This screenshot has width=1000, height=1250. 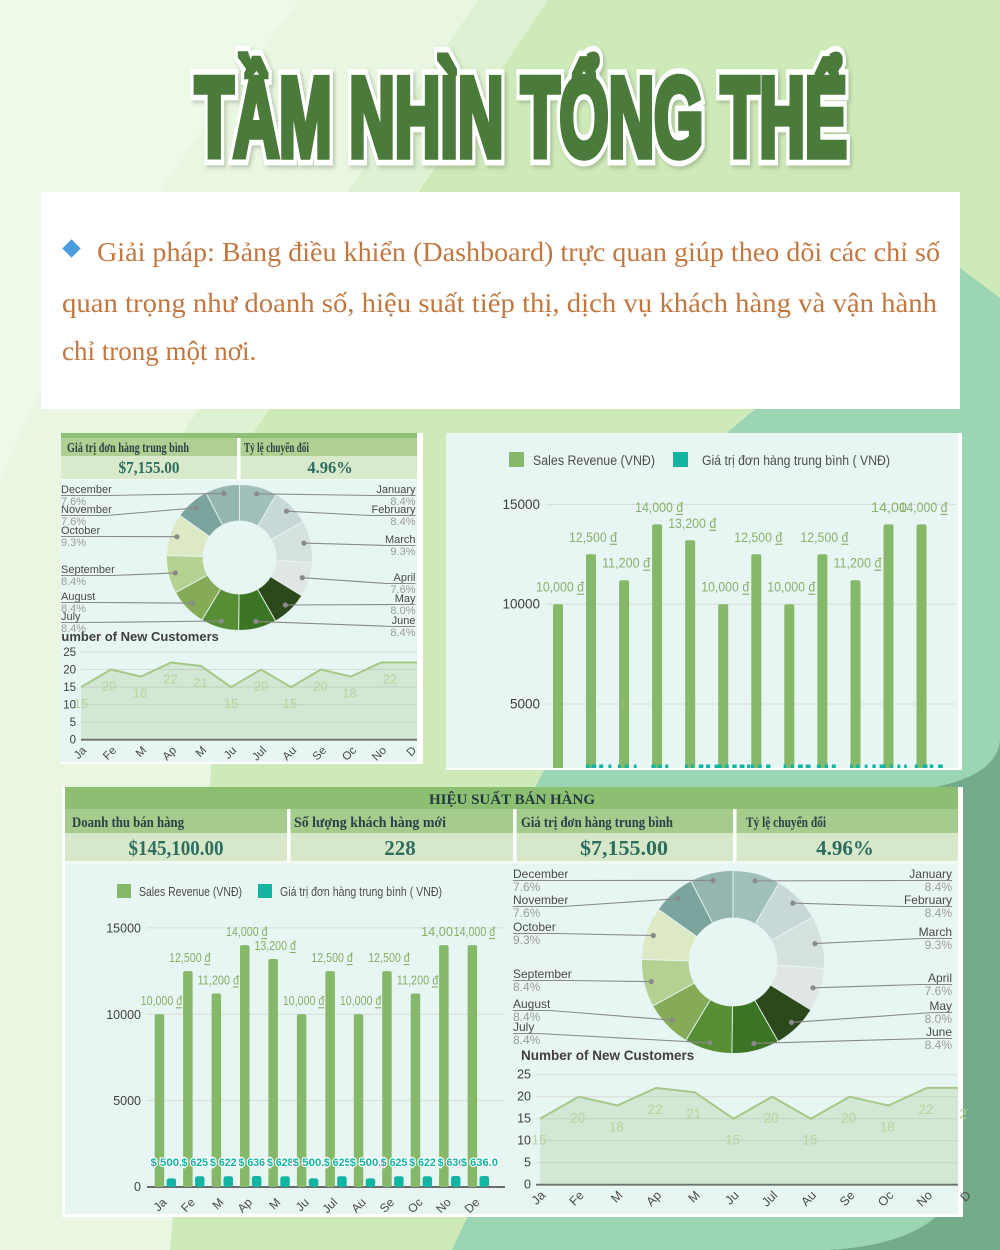 What do you see at coordinates (963, 1114) in the screenshot?
I see `svg-text: 2` at bounding box center [963, 1114].